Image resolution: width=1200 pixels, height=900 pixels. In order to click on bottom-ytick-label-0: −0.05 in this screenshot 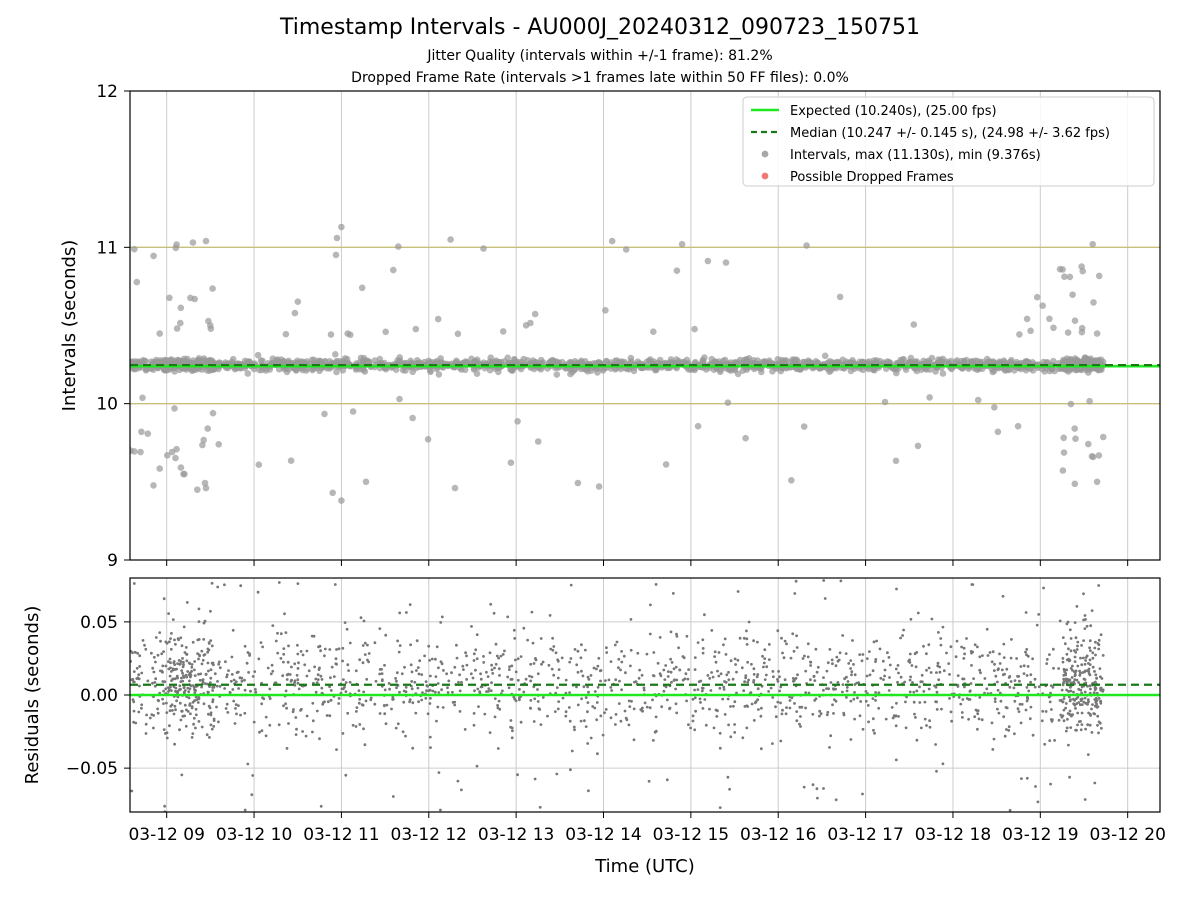, I will do `click(92, 769)`.